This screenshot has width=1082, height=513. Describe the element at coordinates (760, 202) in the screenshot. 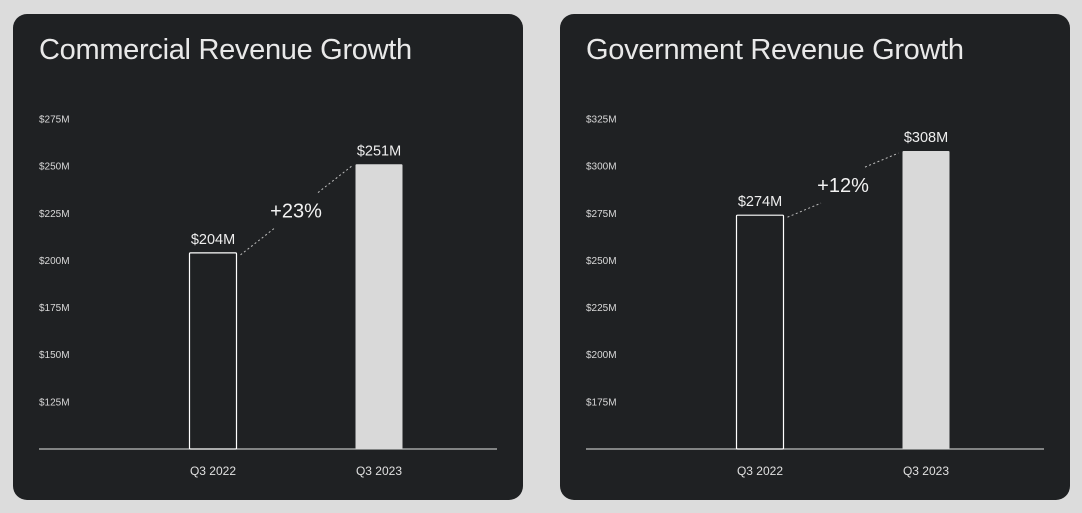

I see `bar-value-label: $274M` at that location.